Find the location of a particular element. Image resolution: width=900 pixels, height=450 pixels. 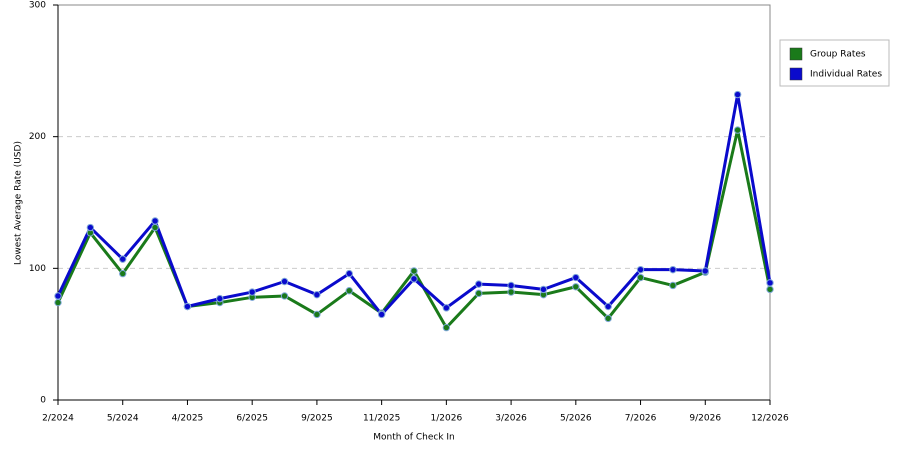

x-tick-label: 9/2026 is located at coordinates (705, 419).